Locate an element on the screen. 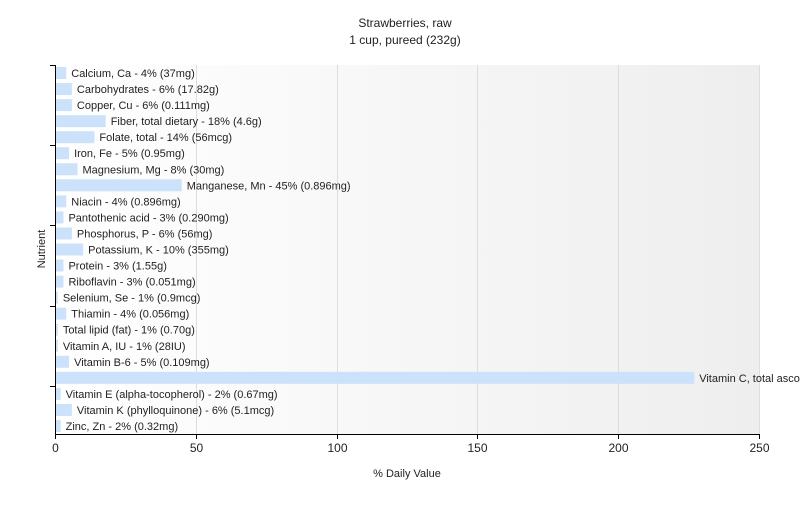 The height and width of the screenshot is (505, 800). bar-label: Fiber, total dietary - 18% (4.6g) is located at coordinates (186, 122).